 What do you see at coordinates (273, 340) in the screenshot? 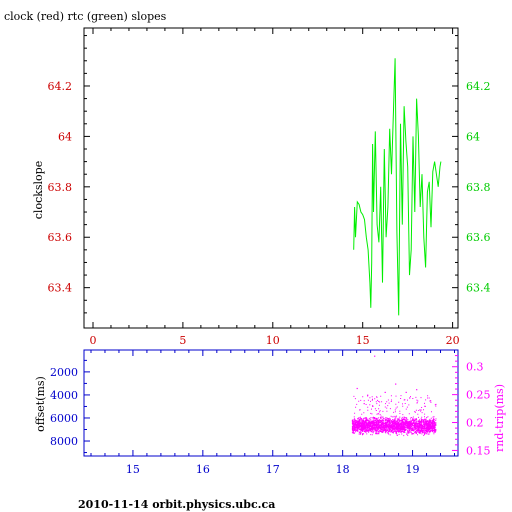
I see `x-tick-label: 10` at bounding box center [273, 340].